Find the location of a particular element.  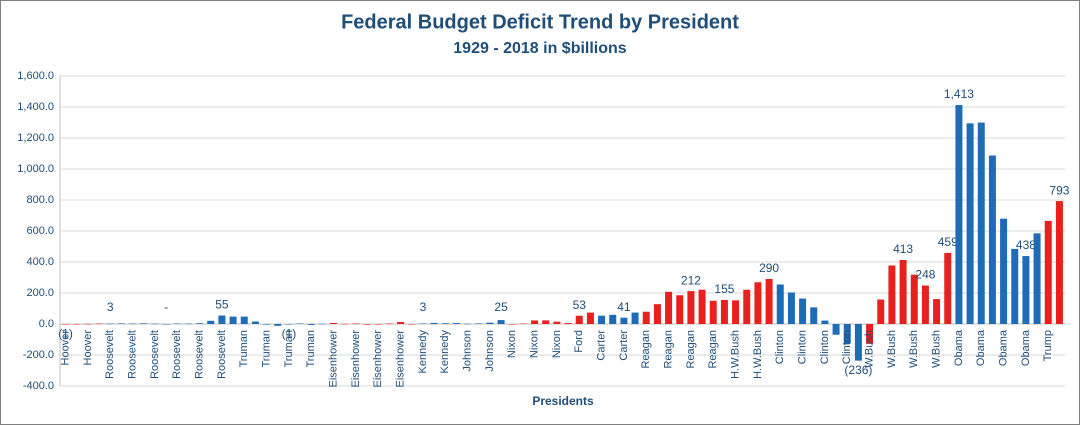

data-label: 155 is located at coordinates (724, 289).